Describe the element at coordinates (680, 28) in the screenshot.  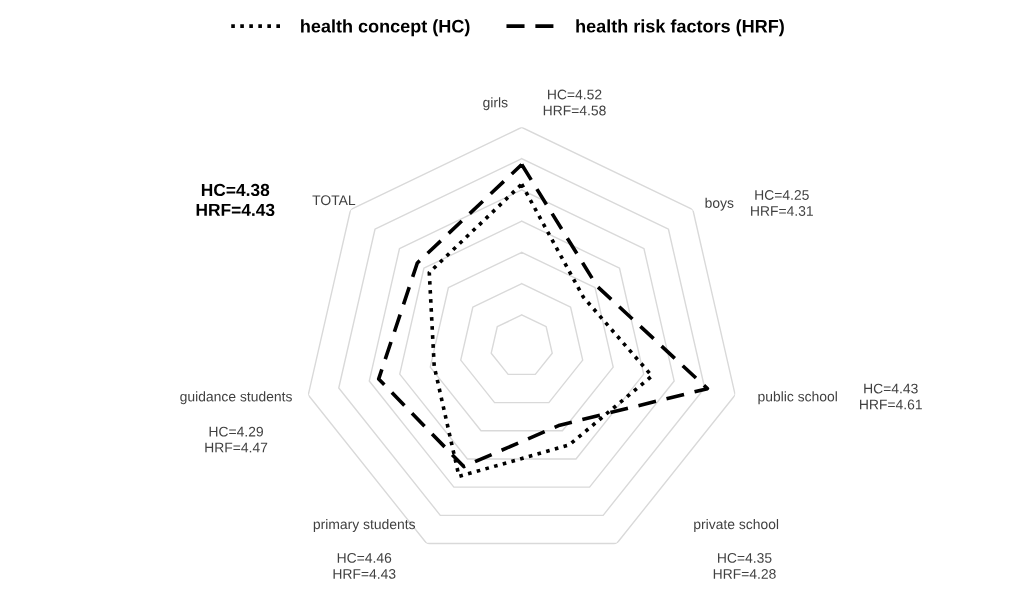
I see `legend-label: health risk factors (HRF)` at that location.